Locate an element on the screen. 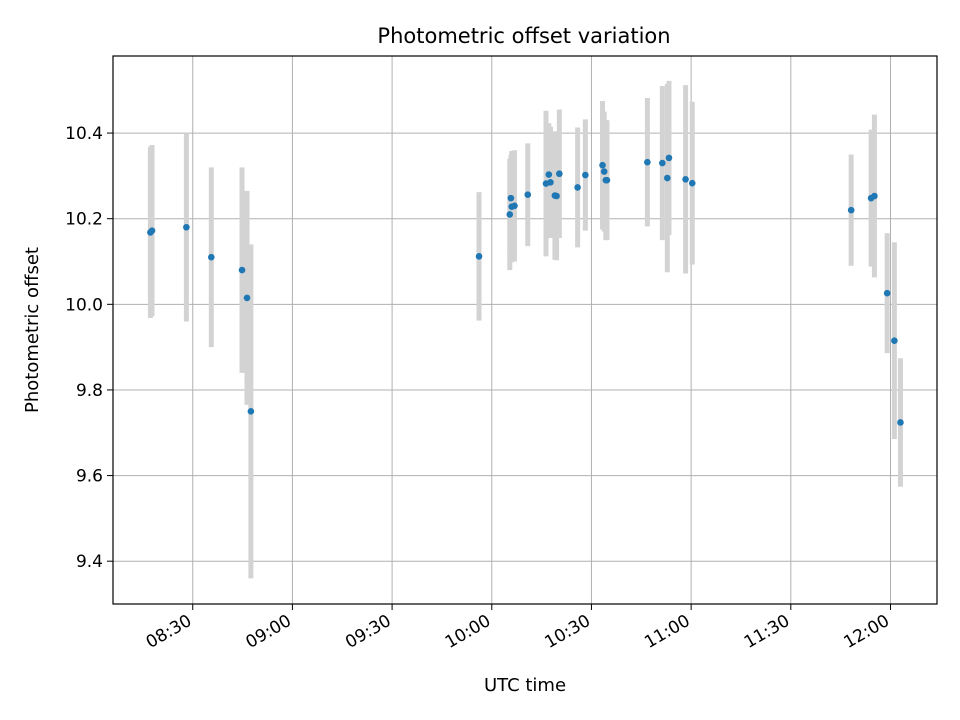  x-tick-label: 08:30 is located at coordinates (169, 632).